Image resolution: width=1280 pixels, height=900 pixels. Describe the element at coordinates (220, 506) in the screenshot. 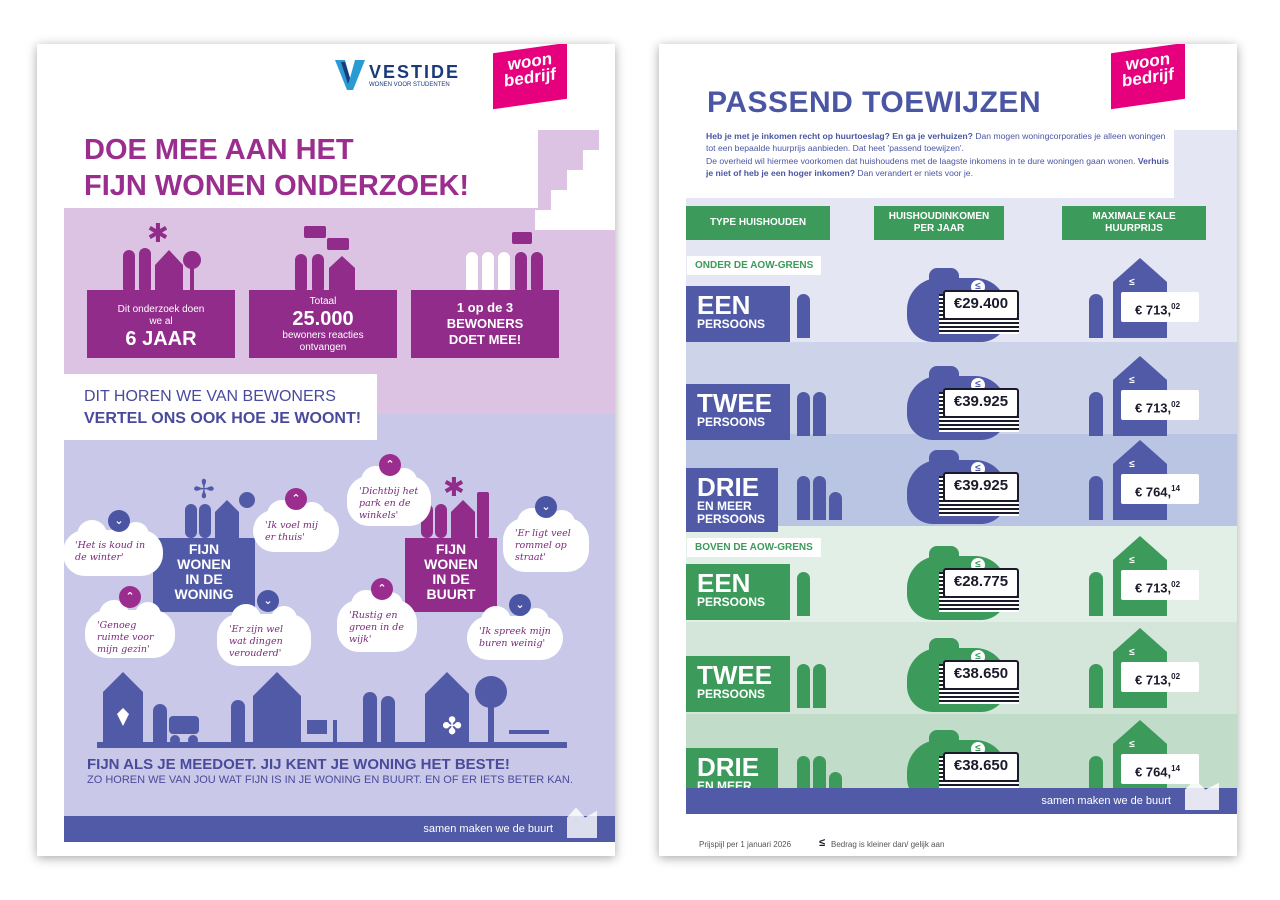

I see `woning-houses-icon: ✢` at that location.